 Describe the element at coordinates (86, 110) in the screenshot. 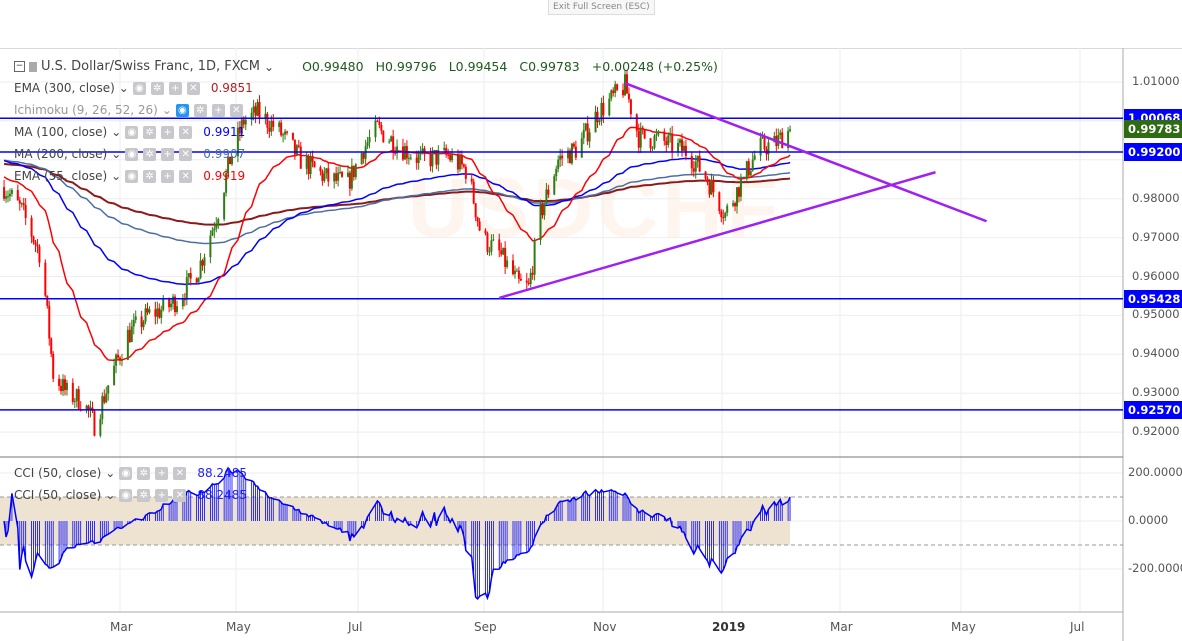

I see `indicator-label: Ichimoku (9, 26, 52, 26)` at that location.